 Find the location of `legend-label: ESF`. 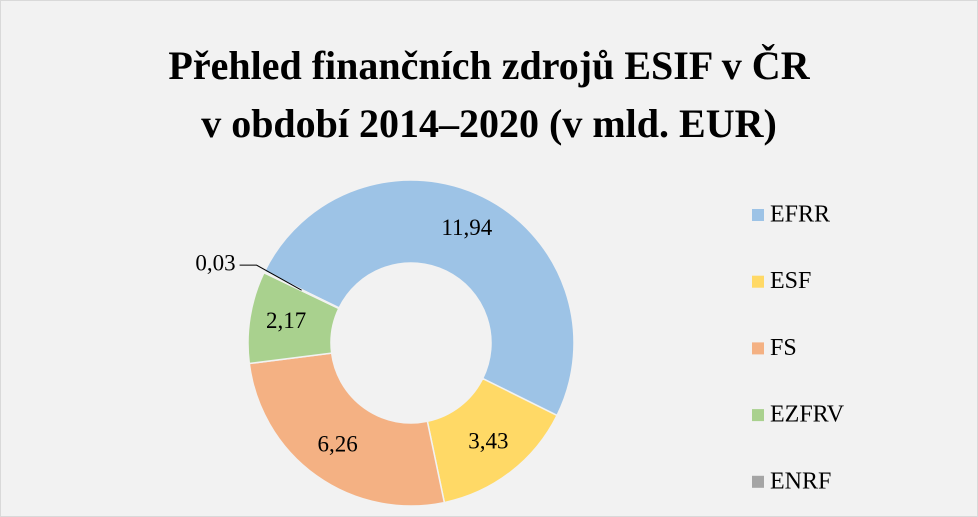

legend-label: ESF is located at coordinates (790, 281).